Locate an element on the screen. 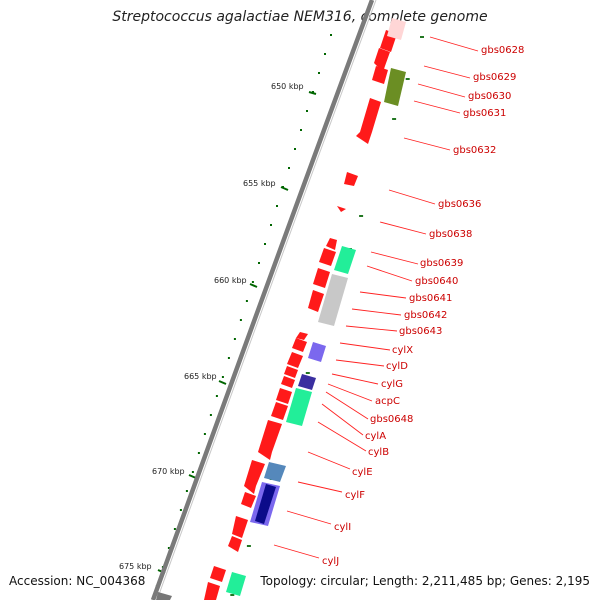  gene-label: gbs0648 is located at coordinates (391, 419).